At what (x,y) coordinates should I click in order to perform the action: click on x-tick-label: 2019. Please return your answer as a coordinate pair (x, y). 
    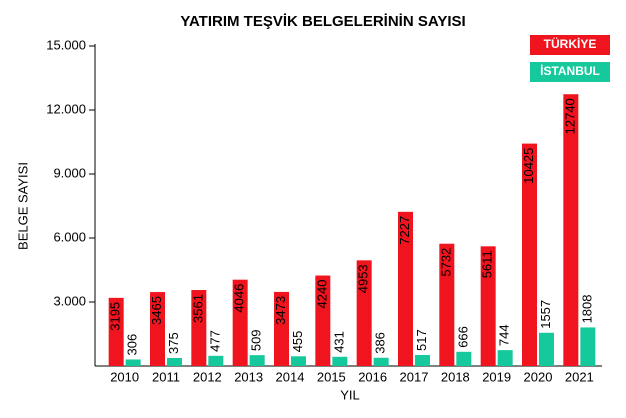
    Looking at the image, I should click on (496, 376).